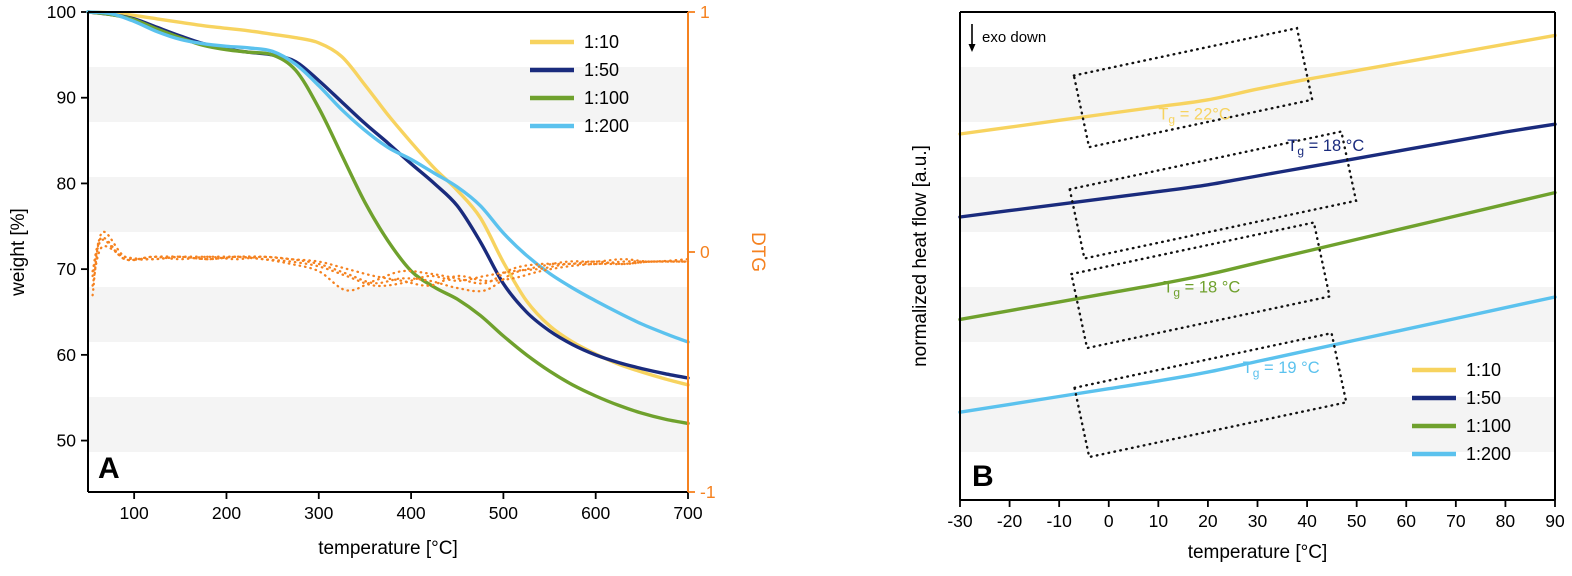 The width and height of the screenshot is (1572, 576). I want to click on y2-tick-label: 1, so click(705, 12).